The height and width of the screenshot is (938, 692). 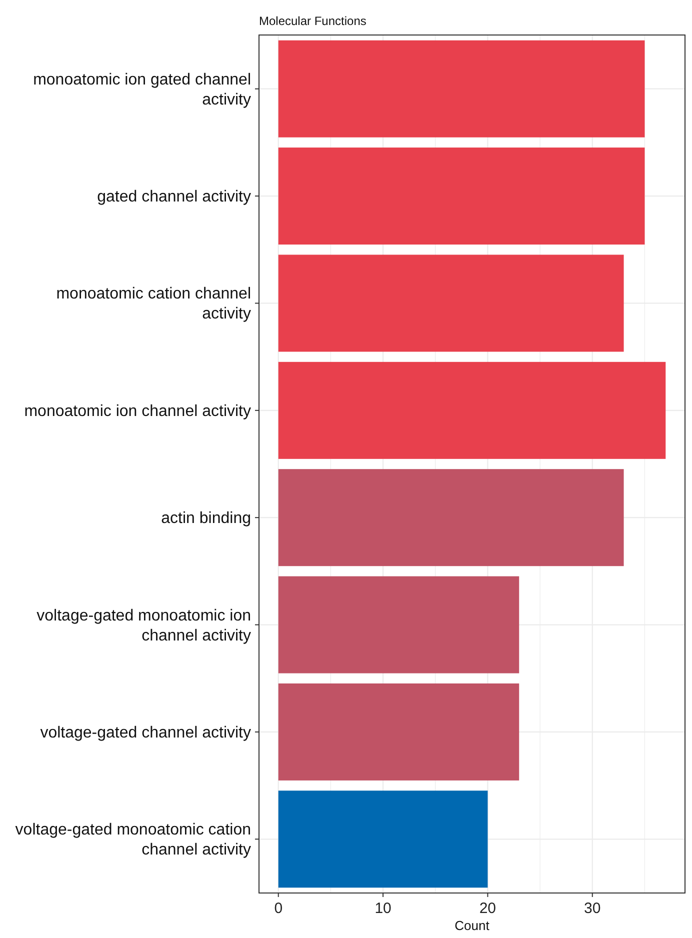 I want to click on y-tick-label: gated channel activity, so click(x=174, y=197).